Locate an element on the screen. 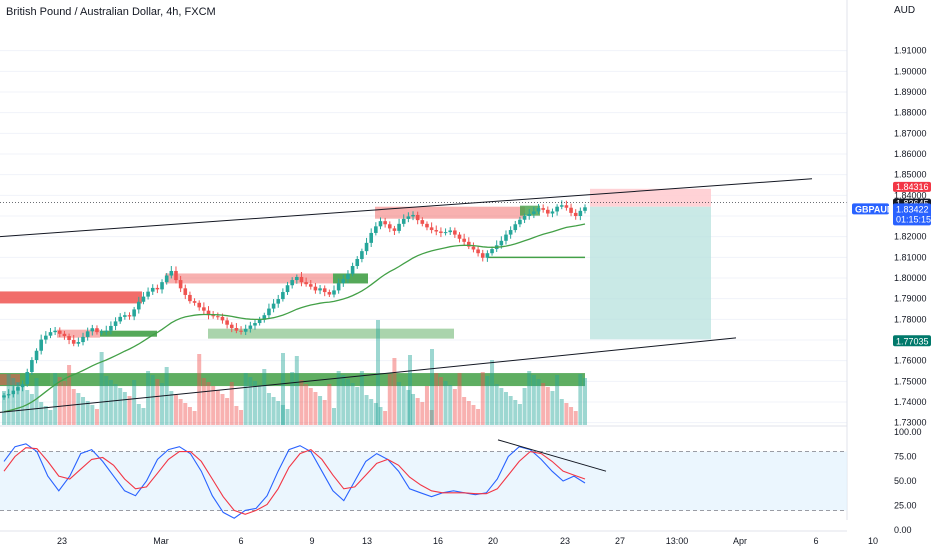 The image size is (932, 550). y-tick-label: 1.91000 is located at coordinates (910, 51).